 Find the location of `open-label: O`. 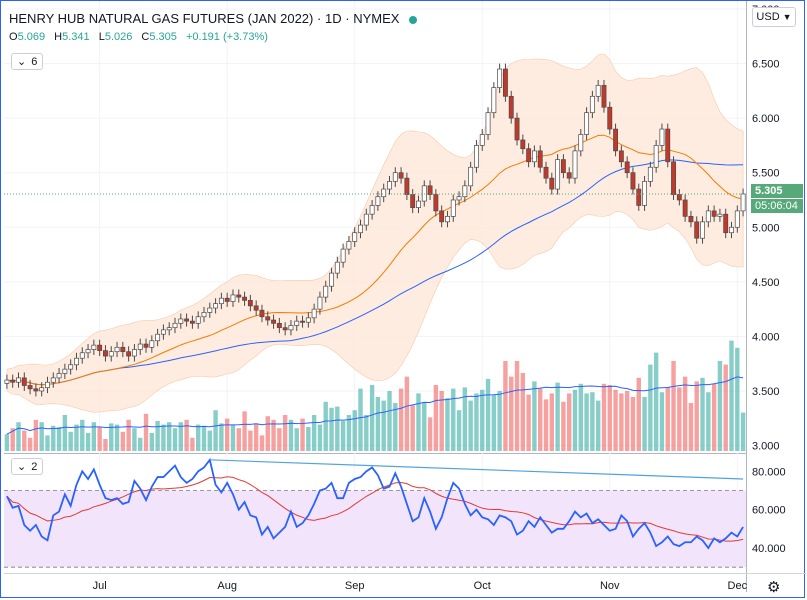

open-label: O is located at coordinates (13, 37).